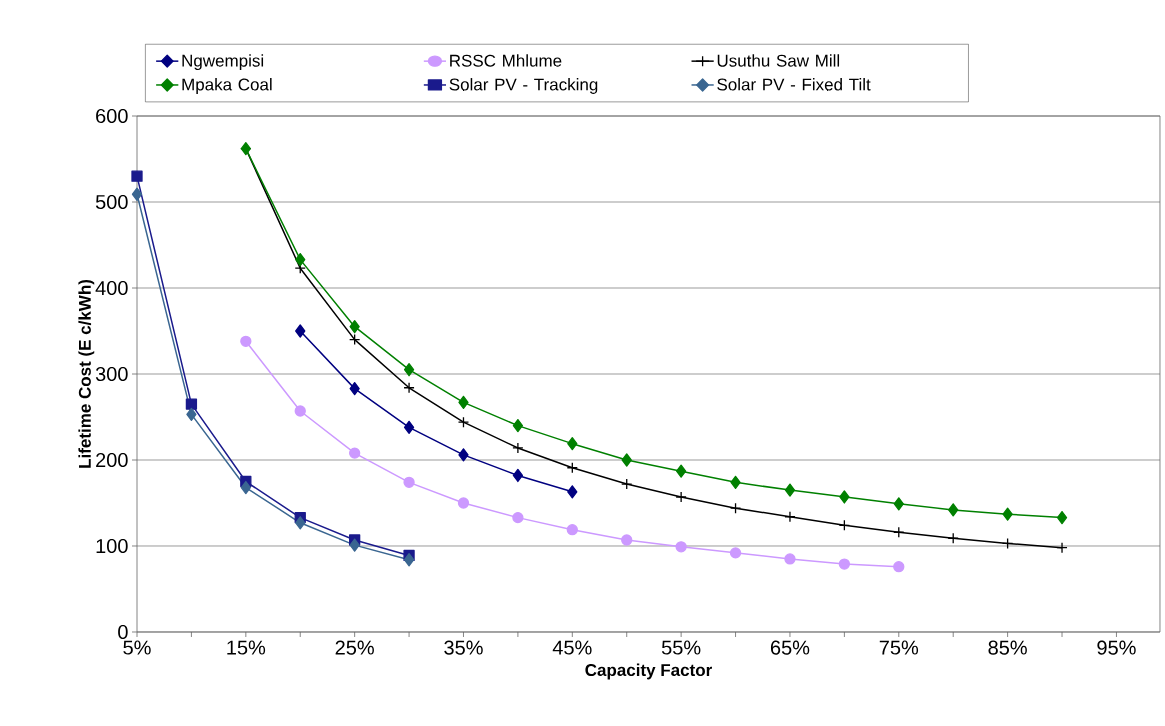  I want to click on x-tick-label: 45%, so click(572, 647).